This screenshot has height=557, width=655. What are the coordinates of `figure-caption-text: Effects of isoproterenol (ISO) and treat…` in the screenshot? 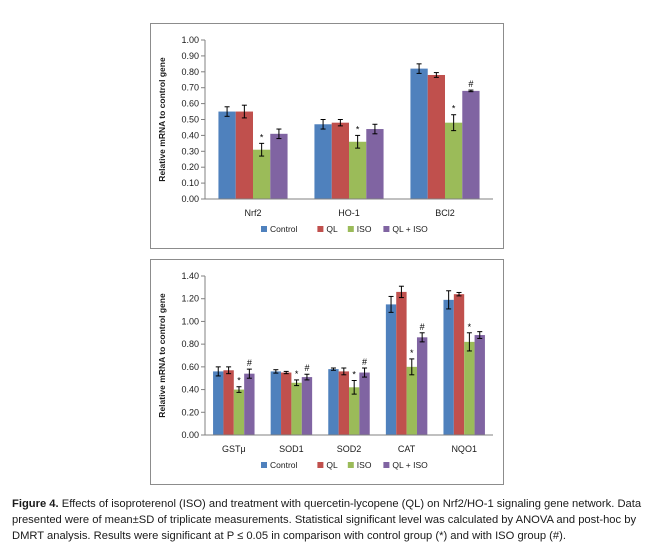 It's located at (327, 520).